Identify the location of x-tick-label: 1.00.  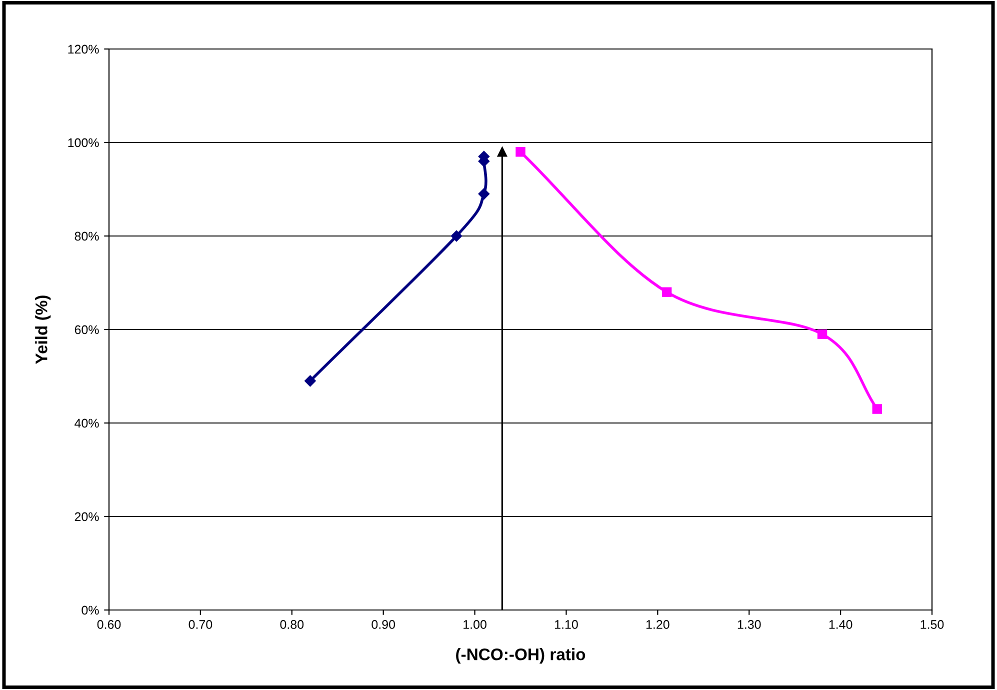
(475, 624).